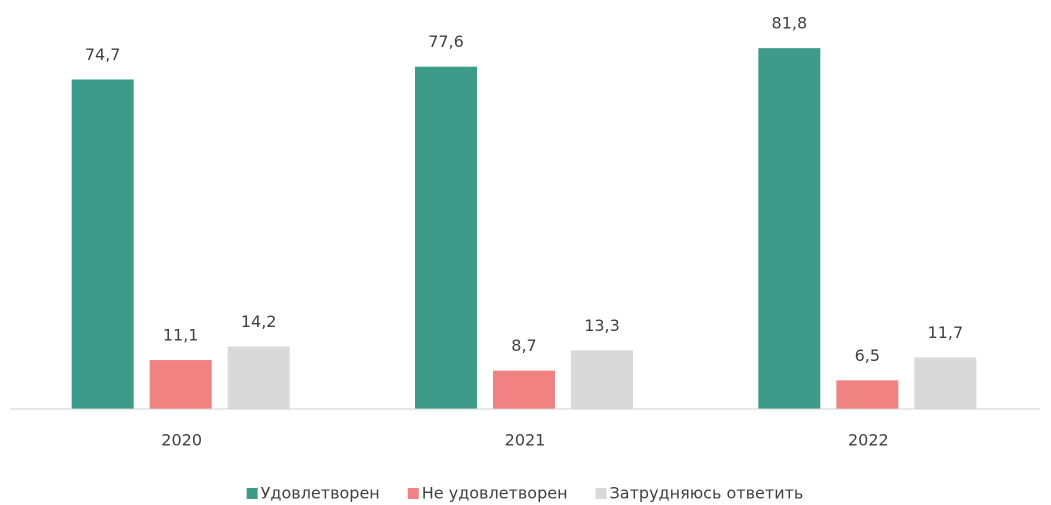 This screenshot has width=1051, height=505. Describe the element at coordinates (707, 493) in the screenshot. I see `legend-label: Затрудняюсь ответить` at that location.